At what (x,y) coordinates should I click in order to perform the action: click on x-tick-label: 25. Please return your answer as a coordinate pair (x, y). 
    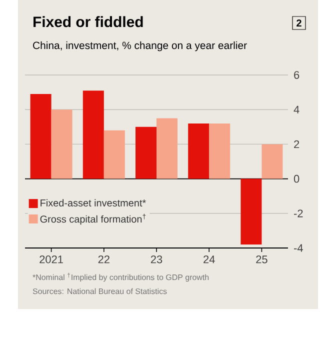
    Looking at the image, I should click on (262, 260).